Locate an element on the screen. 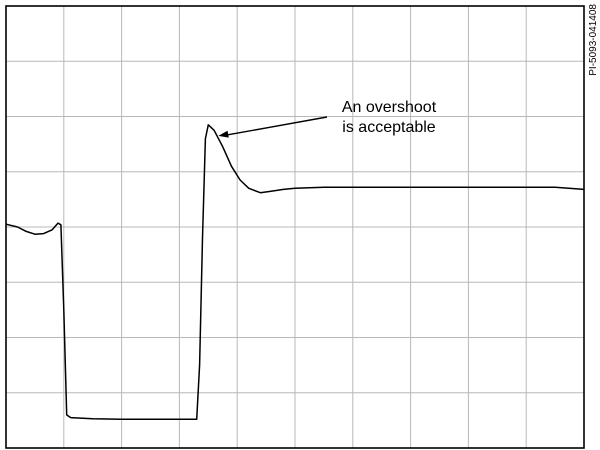  annotation-line-2: is acceptable is located at coordinates (388, 127).